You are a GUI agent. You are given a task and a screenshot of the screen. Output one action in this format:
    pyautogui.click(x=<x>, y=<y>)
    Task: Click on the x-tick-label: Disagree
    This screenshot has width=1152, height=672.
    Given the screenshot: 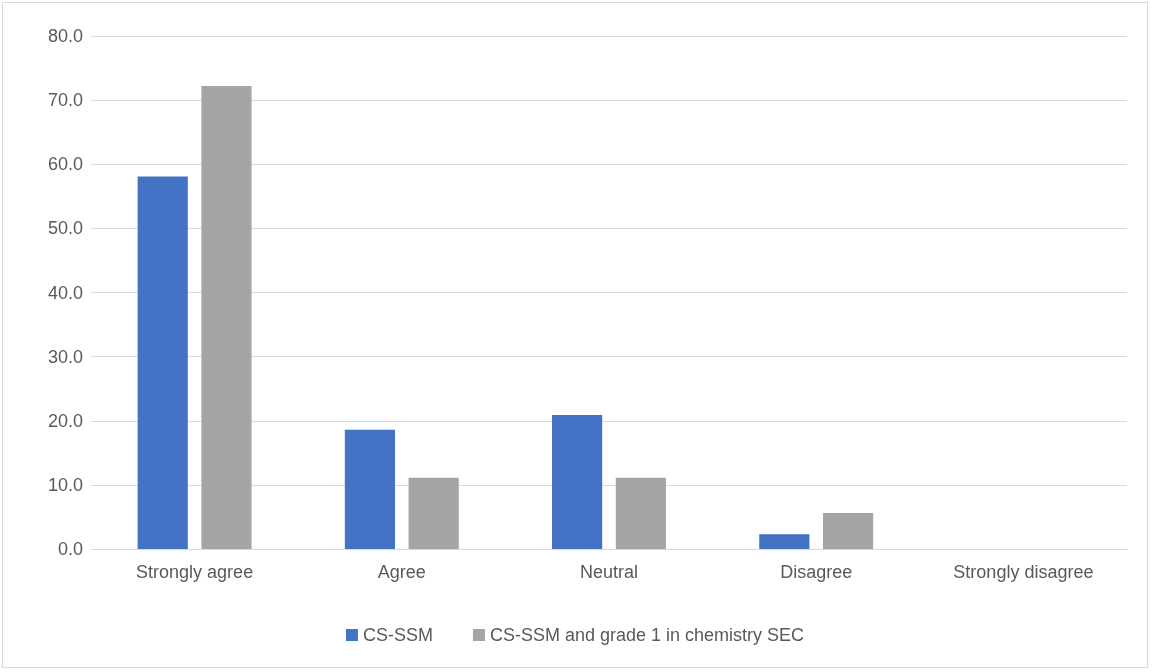 What is the action you would take?
    pyautogui.click(x=816, y=572)
    